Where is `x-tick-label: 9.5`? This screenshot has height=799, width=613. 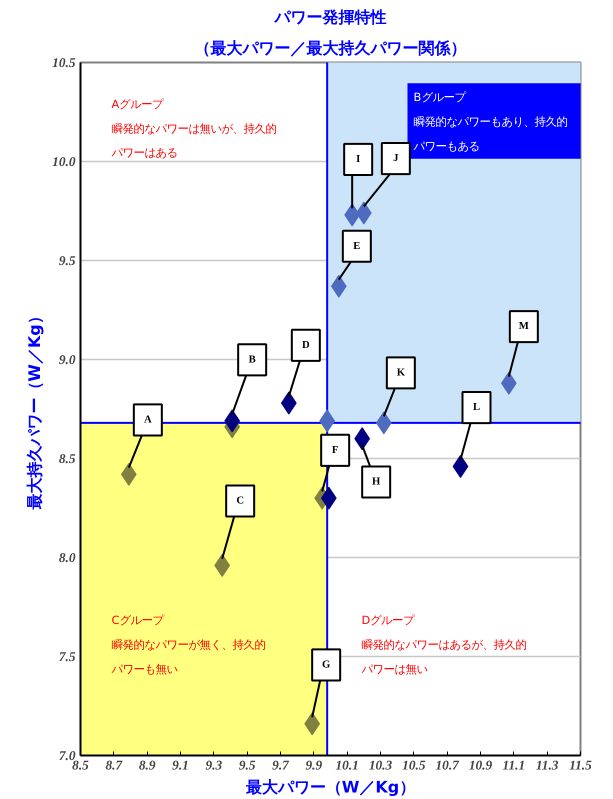 x-tick-label: 9.5 is located at coordinates (247, 765).